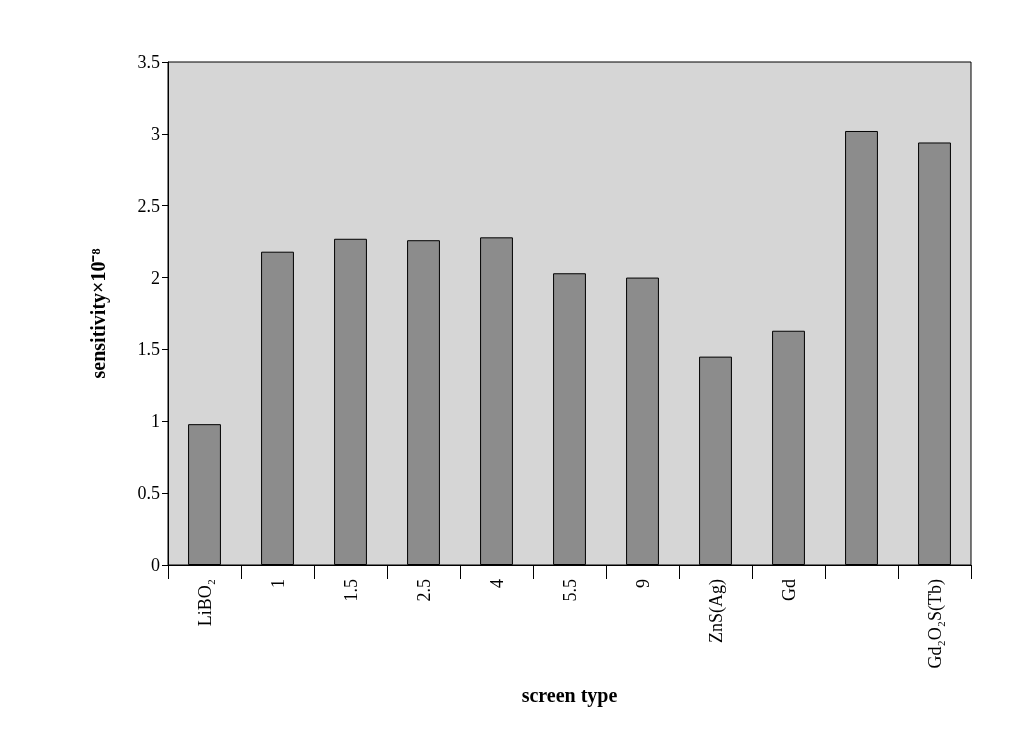 The height and width of the screenshot is (756, 1031). Describe the element at coordinates (423, 590) in the screenshot. I see `x-tick-label: 2.5` at that location.